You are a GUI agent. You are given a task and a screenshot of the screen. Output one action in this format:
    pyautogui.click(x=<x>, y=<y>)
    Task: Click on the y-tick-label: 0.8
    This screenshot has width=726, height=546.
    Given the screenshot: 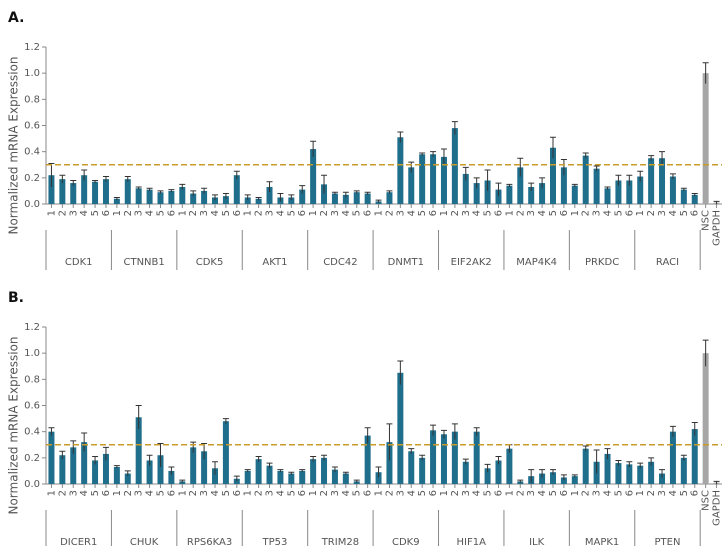 What is the action you would take?
    pyautogui.click(x=32, y=379)
    